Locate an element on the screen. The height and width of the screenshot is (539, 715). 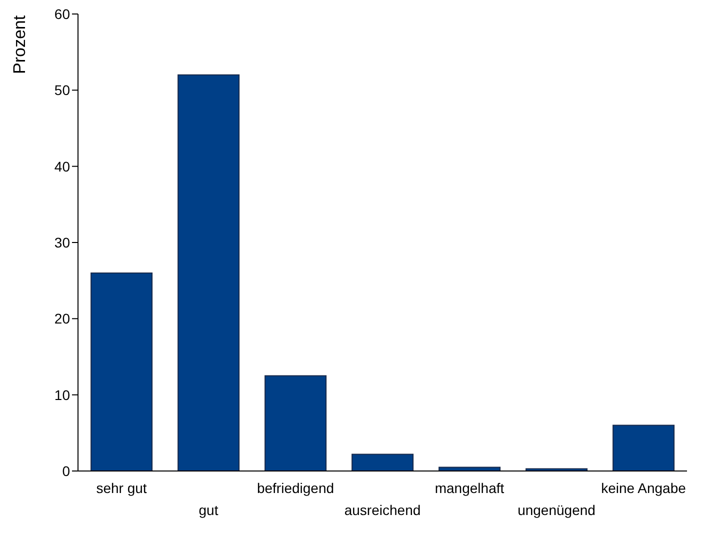
x-tick-label: mangelhaft is located at coordinates (469, 488).